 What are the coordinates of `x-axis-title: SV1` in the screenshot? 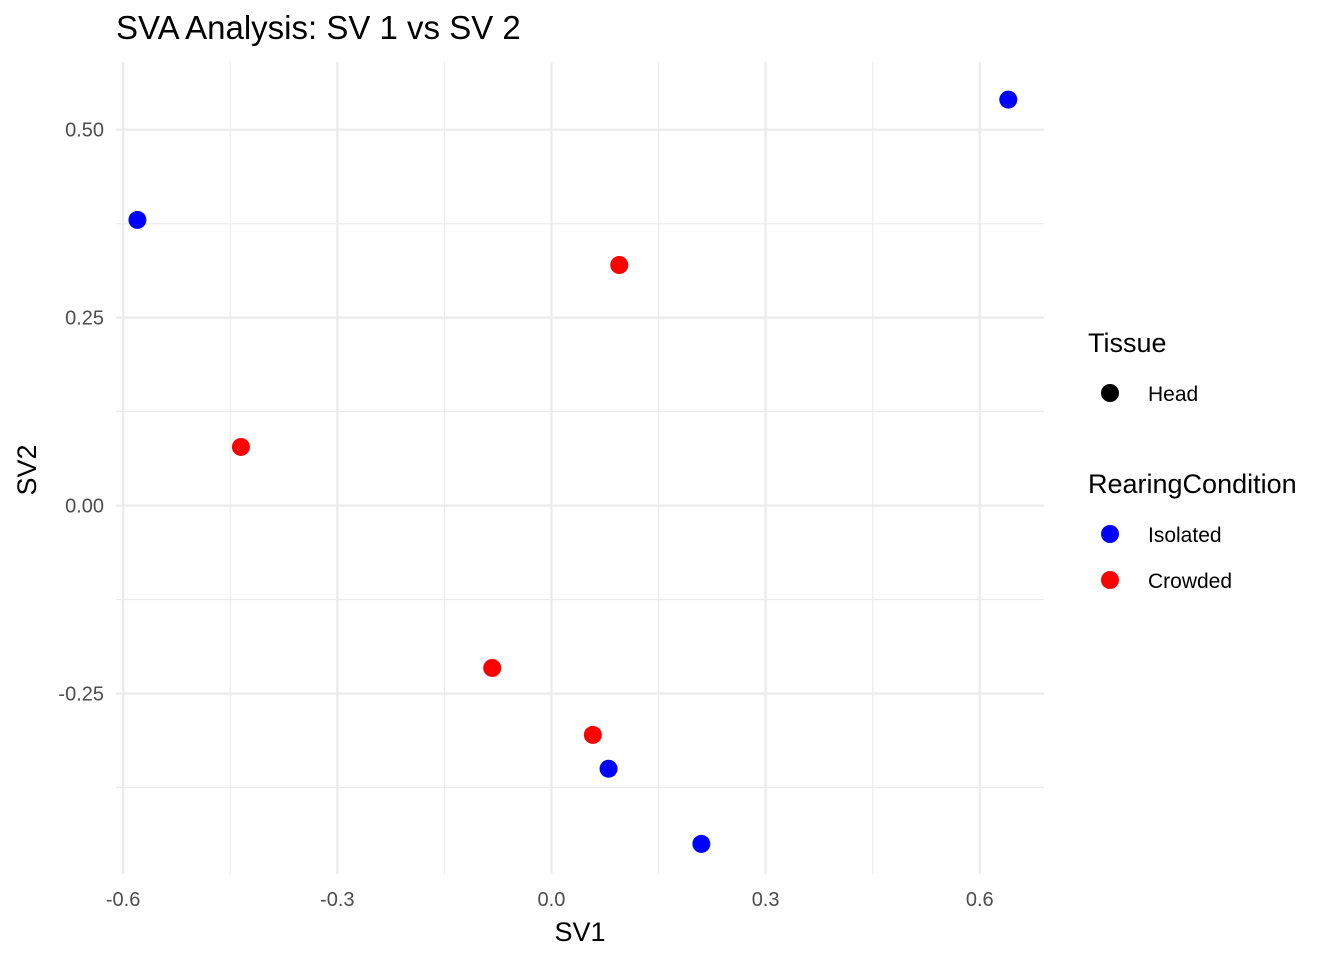 It's located at (579, 932).